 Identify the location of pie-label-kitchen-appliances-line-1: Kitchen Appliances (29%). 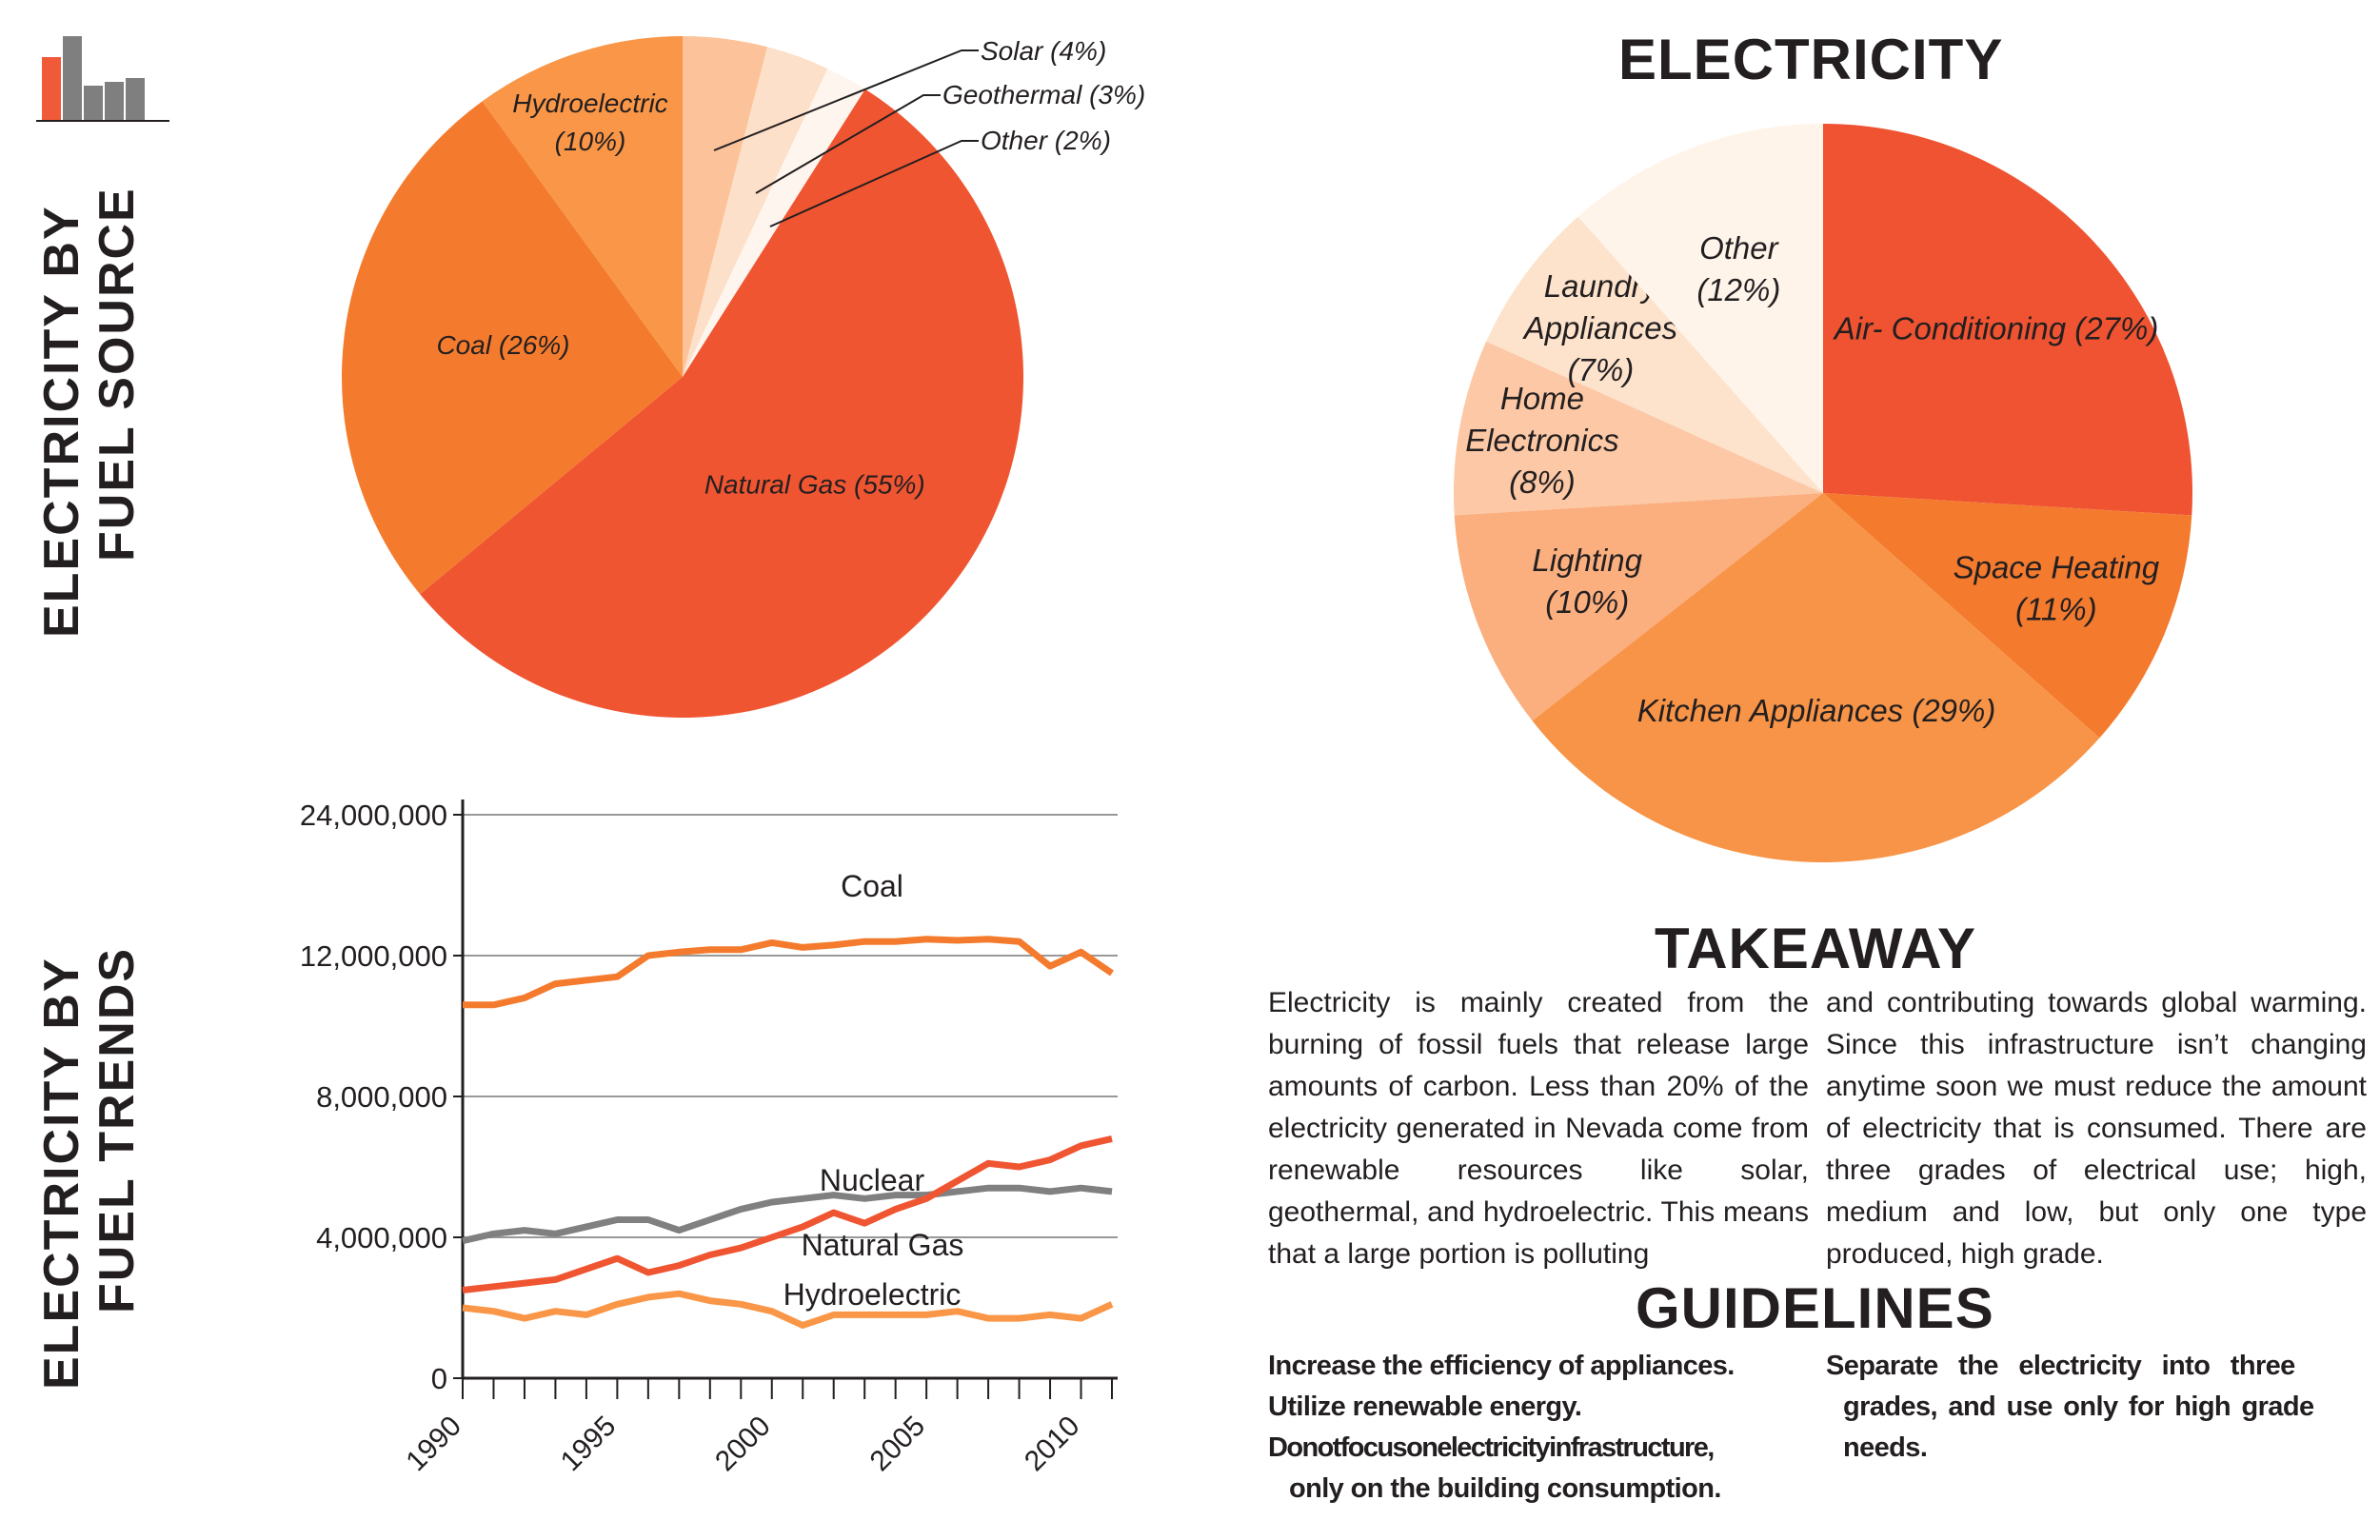
(1816, 710).